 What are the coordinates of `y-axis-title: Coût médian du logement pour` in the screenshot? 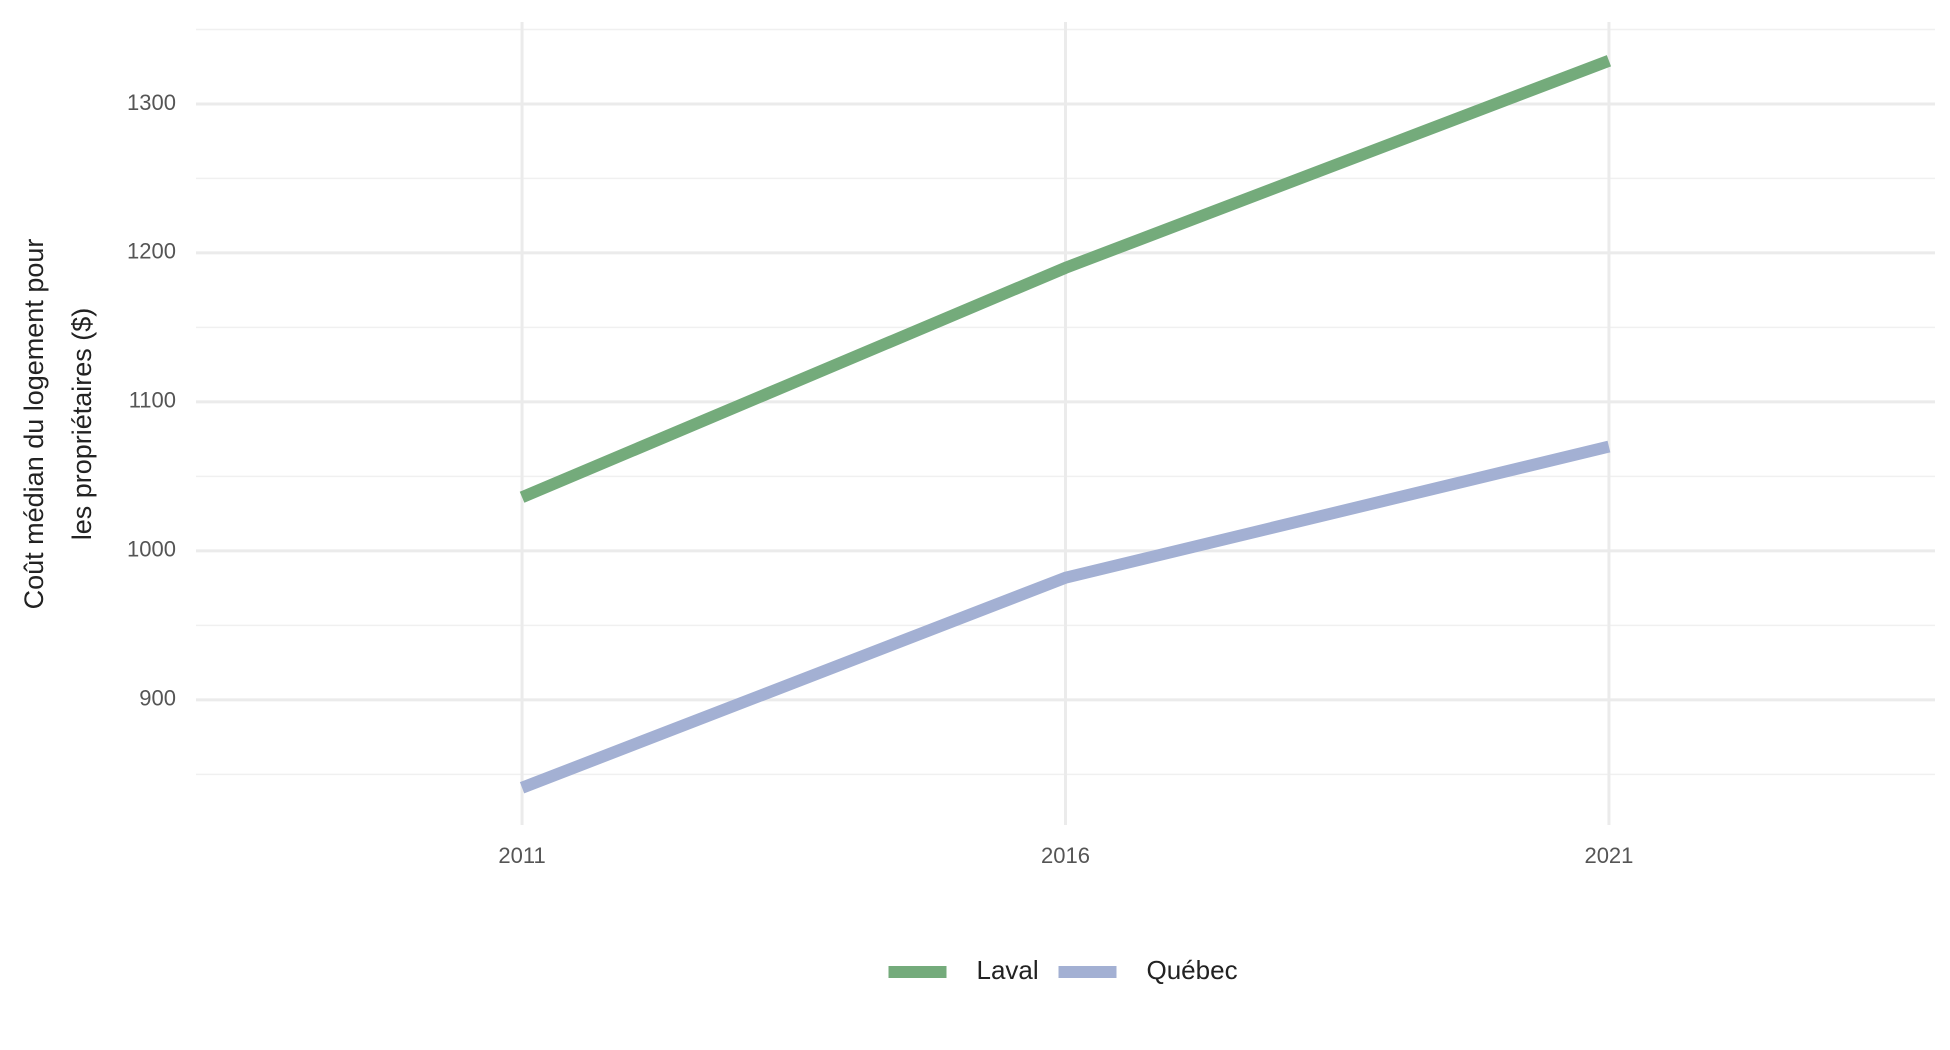 It's located at (34, 424).